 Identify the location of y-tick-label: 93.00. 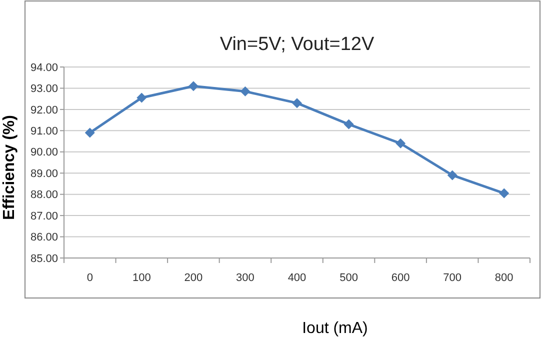
(44, 89).